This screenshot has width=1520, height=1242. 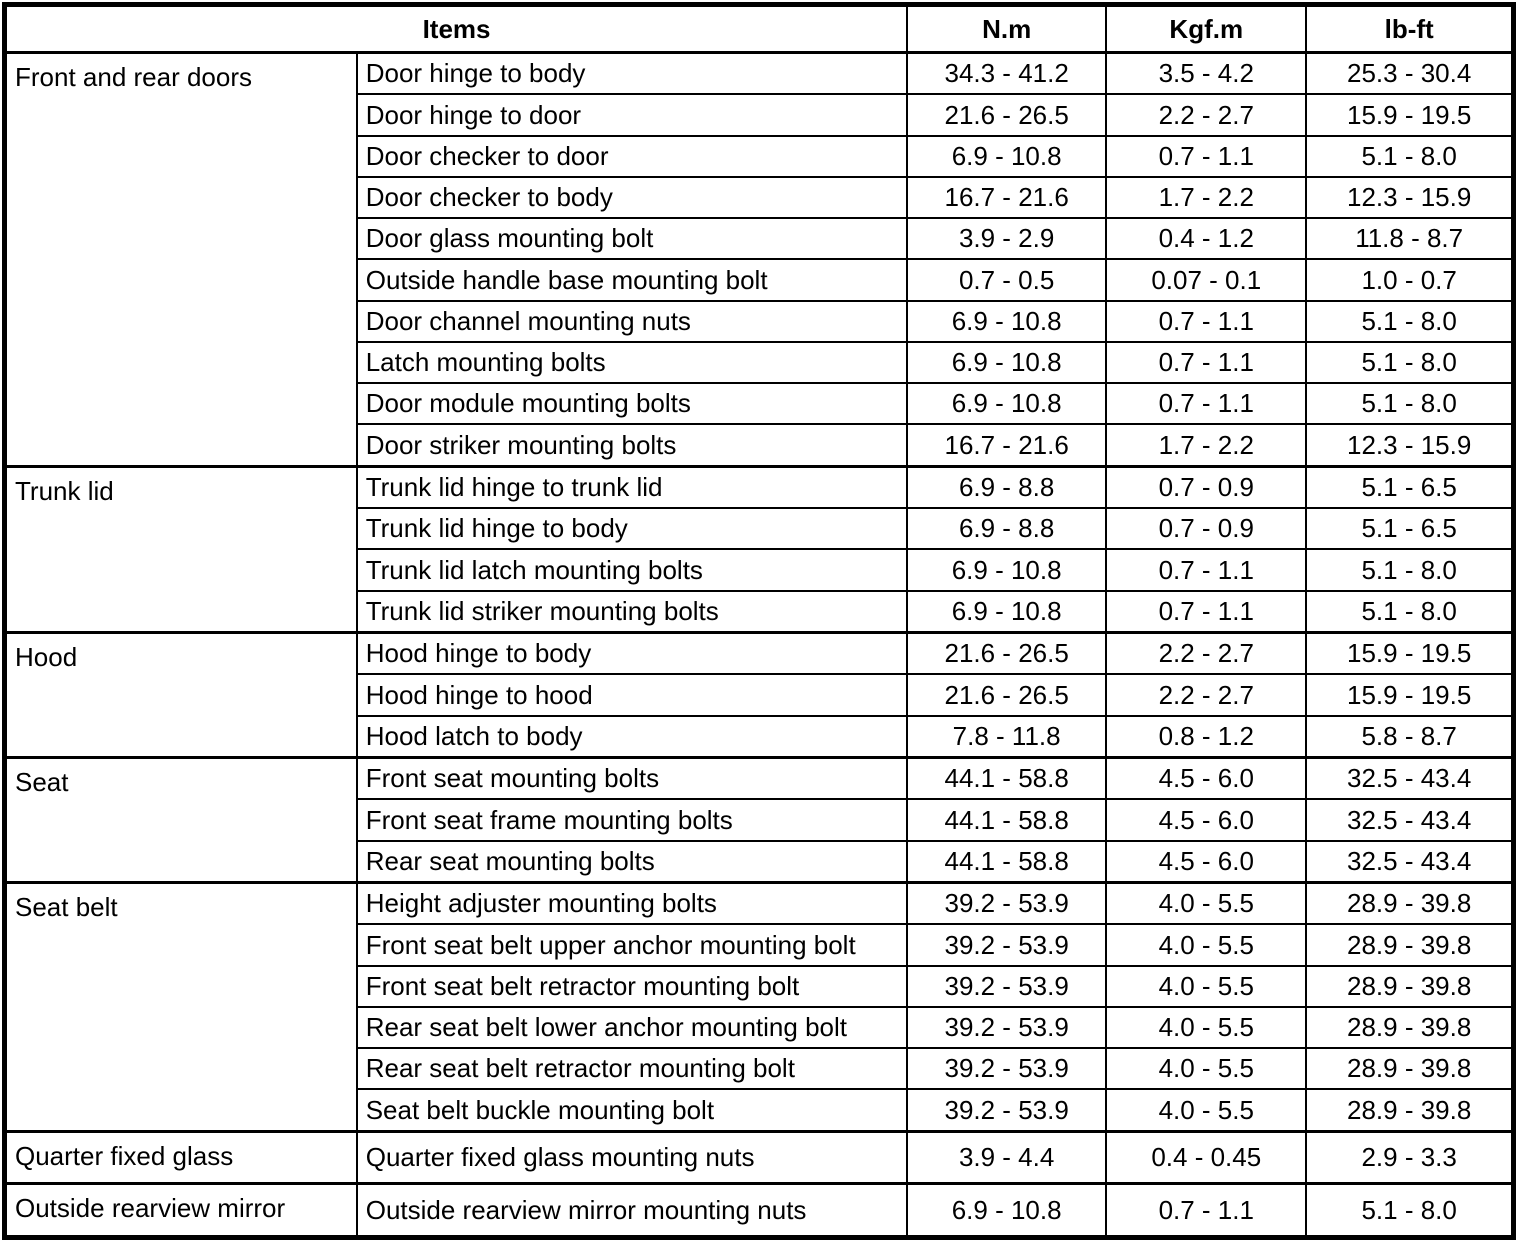 I want to click on category-cell: Quarter fixed glass, so click(x=180, y=1157).